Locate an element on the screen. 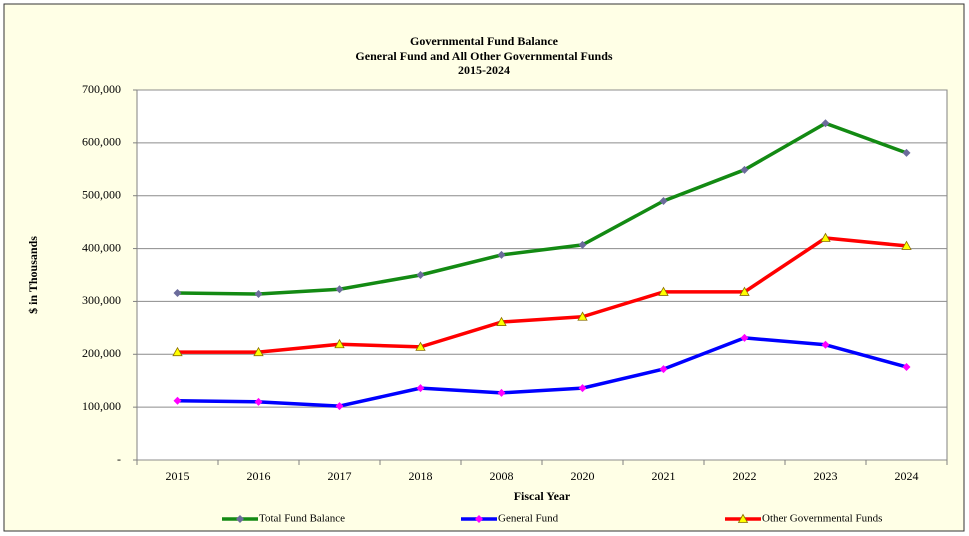 The height and width of the screenshot is (536, 969). y-tick-label: 200,000 is located at coordinates (101, 353).